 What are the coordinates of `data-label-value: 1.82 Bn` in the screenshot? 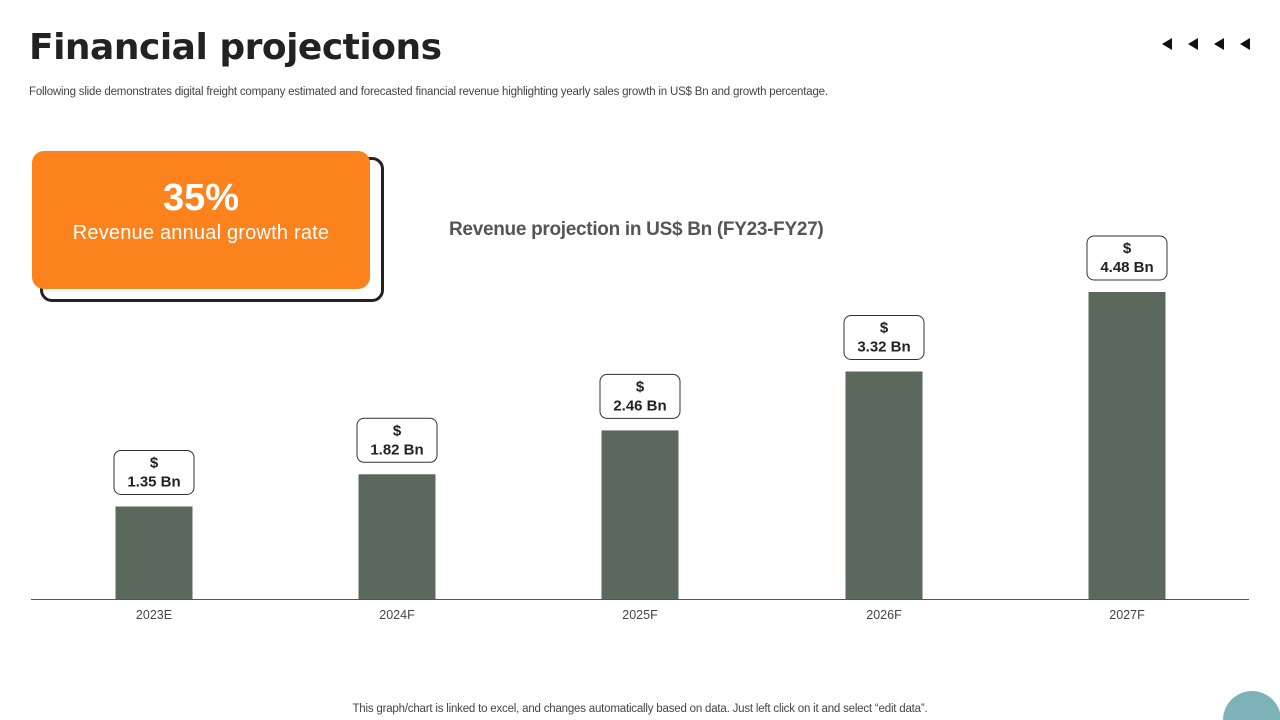 It's located at (396, 449).